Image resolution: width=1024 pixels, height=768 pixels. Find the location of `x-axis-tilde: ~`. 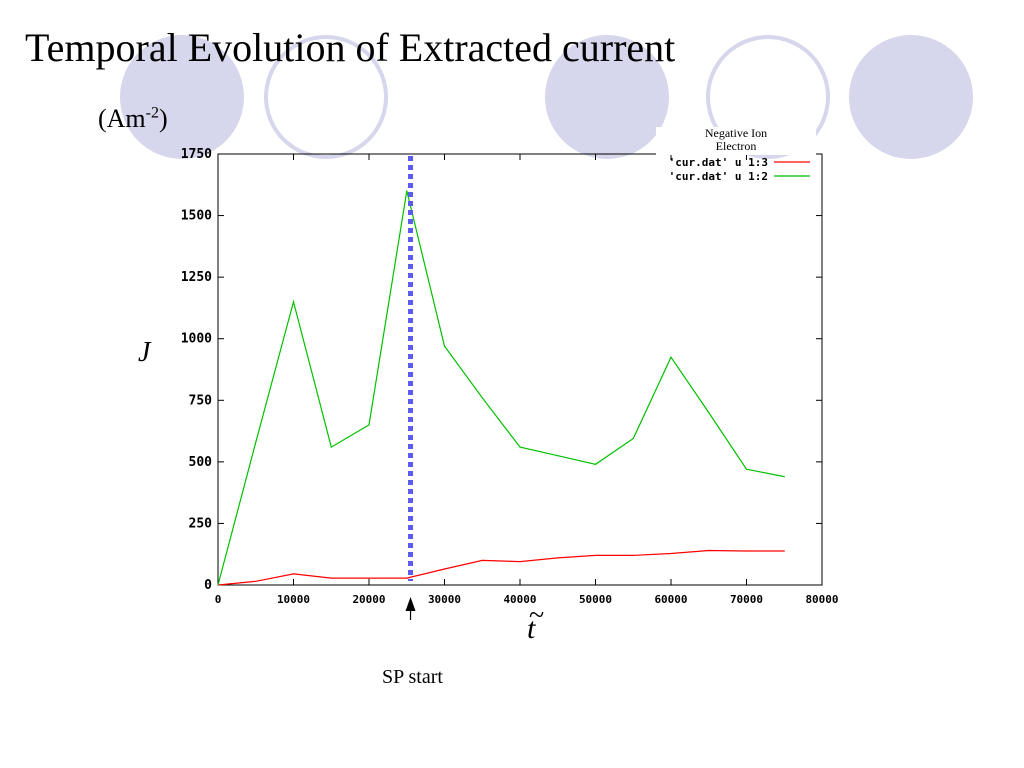

x-axis-tilde: ~ is located at coordinates (537, 615).